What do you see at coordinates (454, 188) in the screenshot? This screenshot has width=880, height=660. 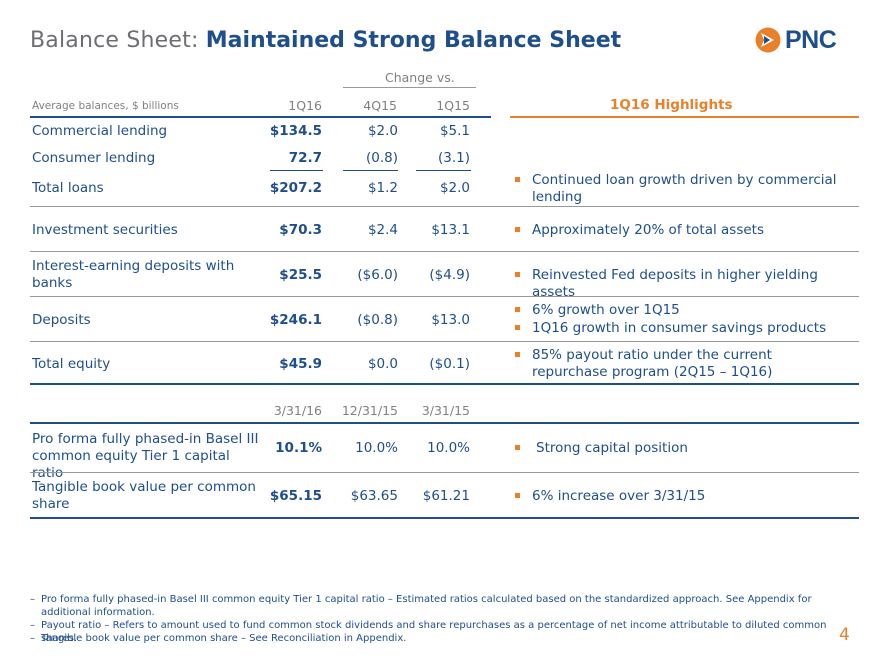 I see `cell-total-loans-1q15: $2.0` at bounding box center [454, 188].